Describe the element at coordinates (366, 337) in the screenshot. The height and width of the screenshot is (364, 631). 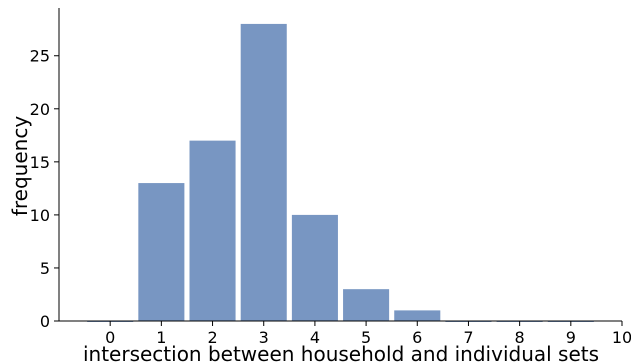
I see `x-tick-label: 5` at that location.